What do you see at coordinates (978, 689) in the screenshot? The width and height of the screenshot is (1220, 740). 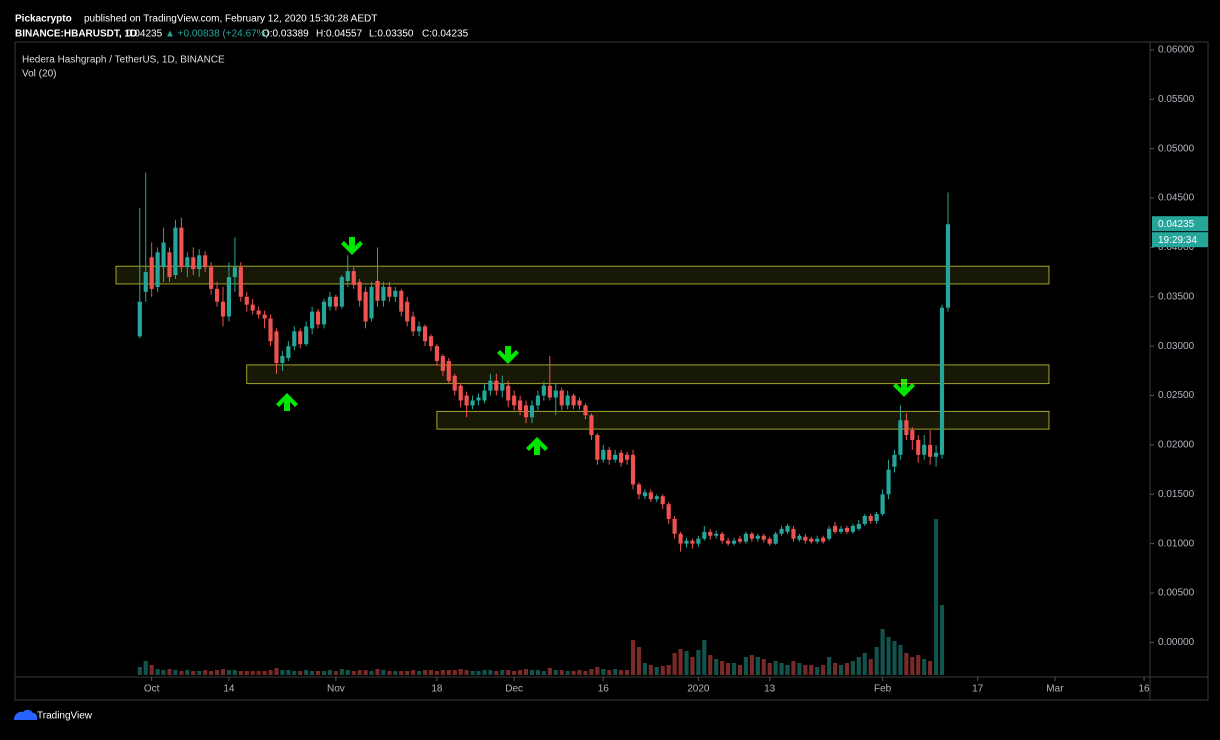 I see `x-tick-label: 17` at bounding box center [978, 689].